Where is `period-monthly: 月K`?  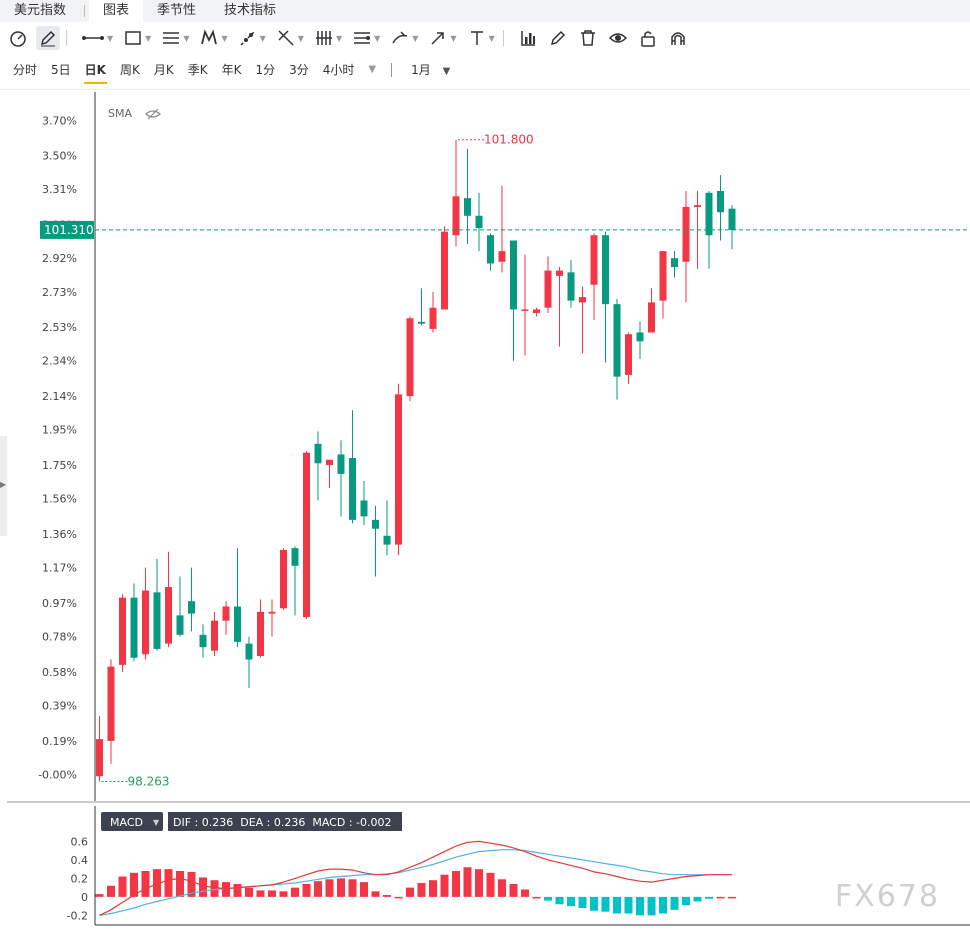 period-monthly: 月K is located at coordinates (163, 70).